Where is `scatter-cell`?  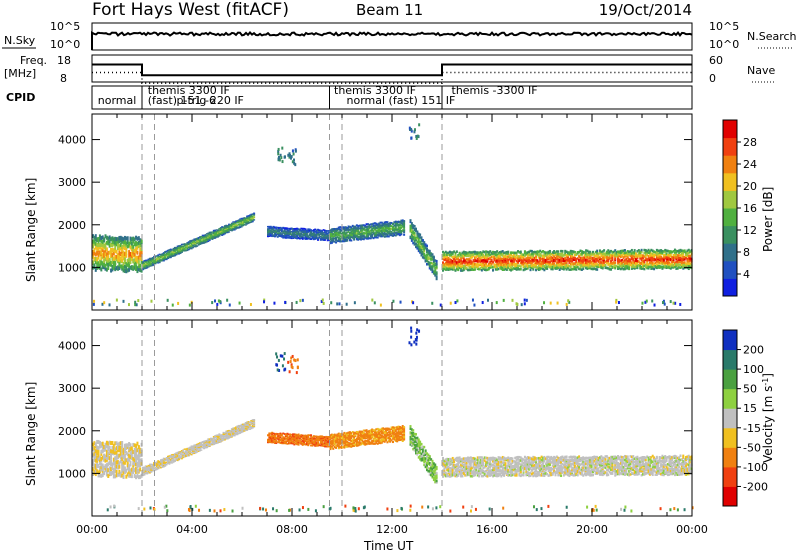 scatter-cell is located at coordinates (417, 136).